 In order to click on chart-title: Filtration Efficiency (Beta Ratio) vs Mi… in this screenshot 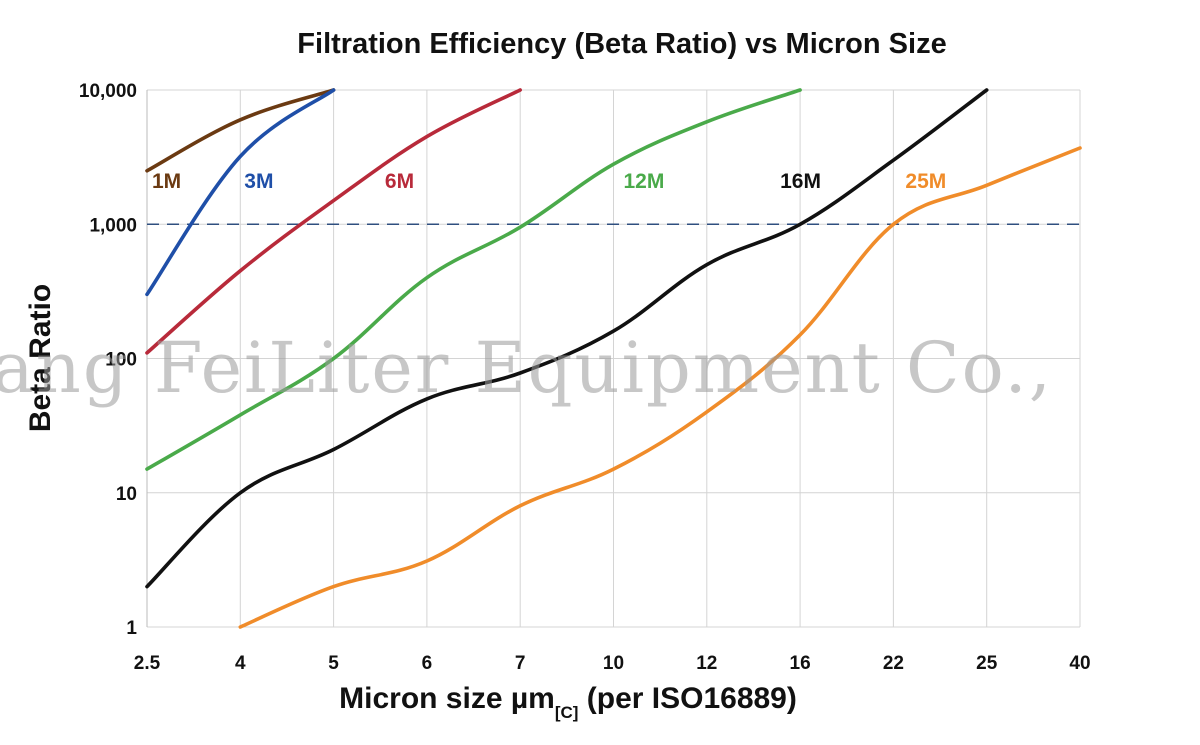, I will do `click(621, 44)`.